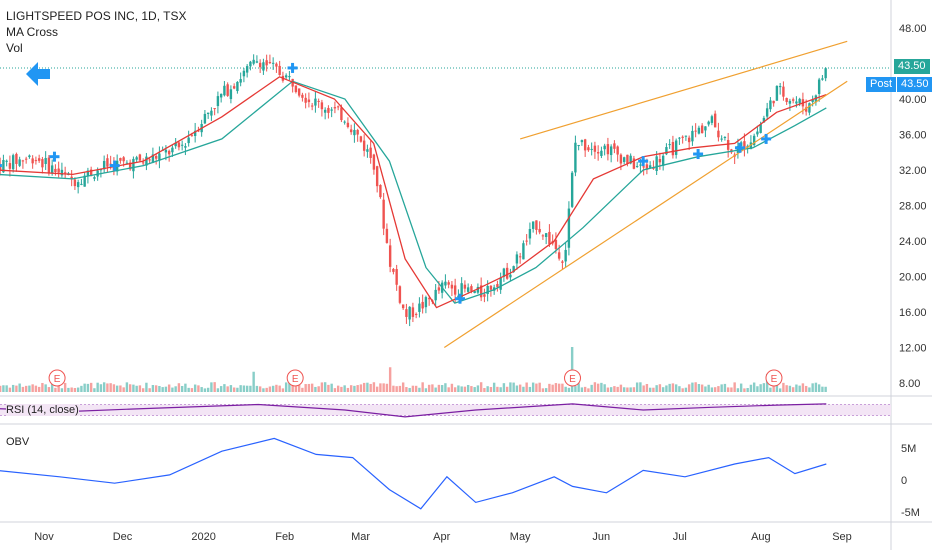 This screenshot has height=555, width=932. Describe the element at coordinates (909, 384) in the screenshot. I see `price-tick-label: 8.00` at that location.